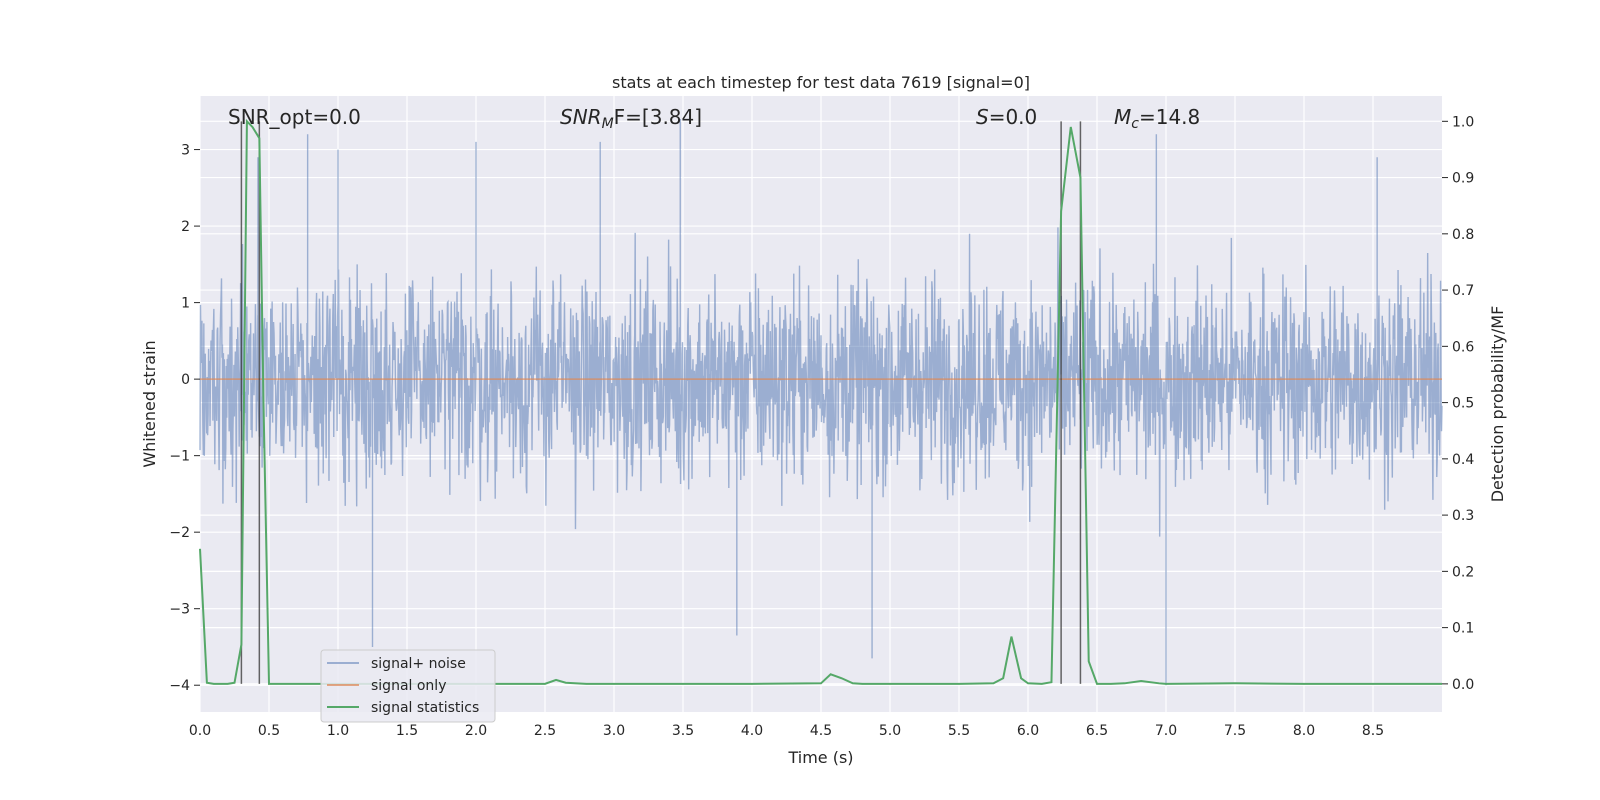 The image size is (1600, 800). What do you see at coordinates (683, 731) in the screenshot?
I see `x-tick-label: 3.5` at bounding box center [683, 731].